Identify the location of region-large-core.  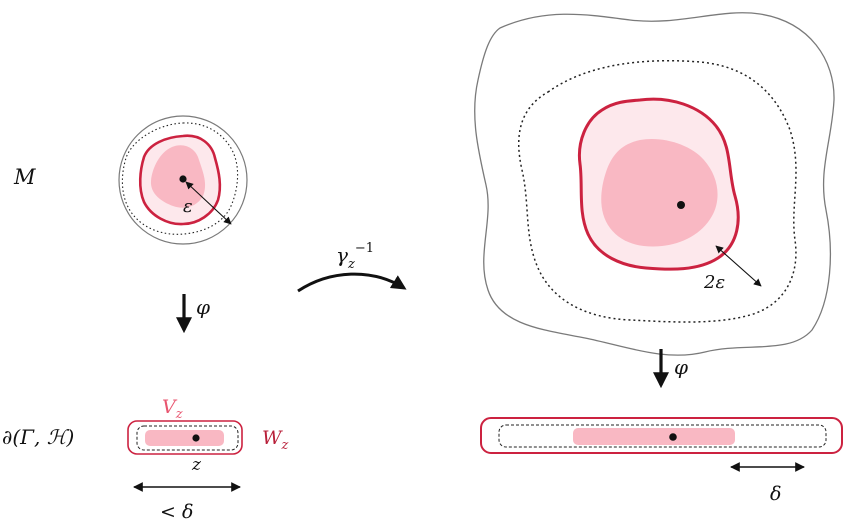
(659, 192).